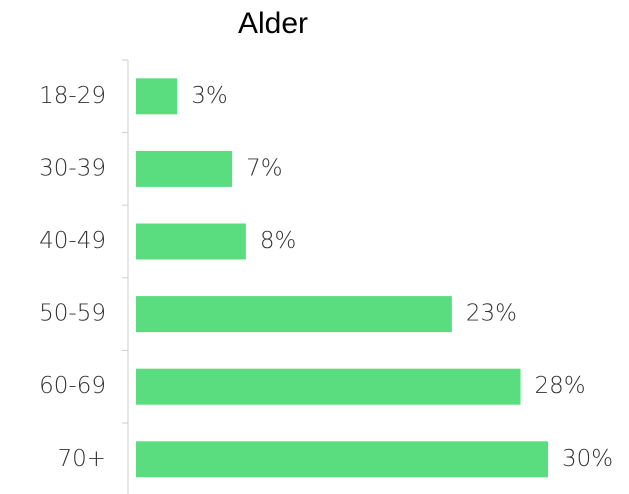 The height and width of the screenshot is (494, 629). I want to click on data-label: 30%, so click(587, 459).